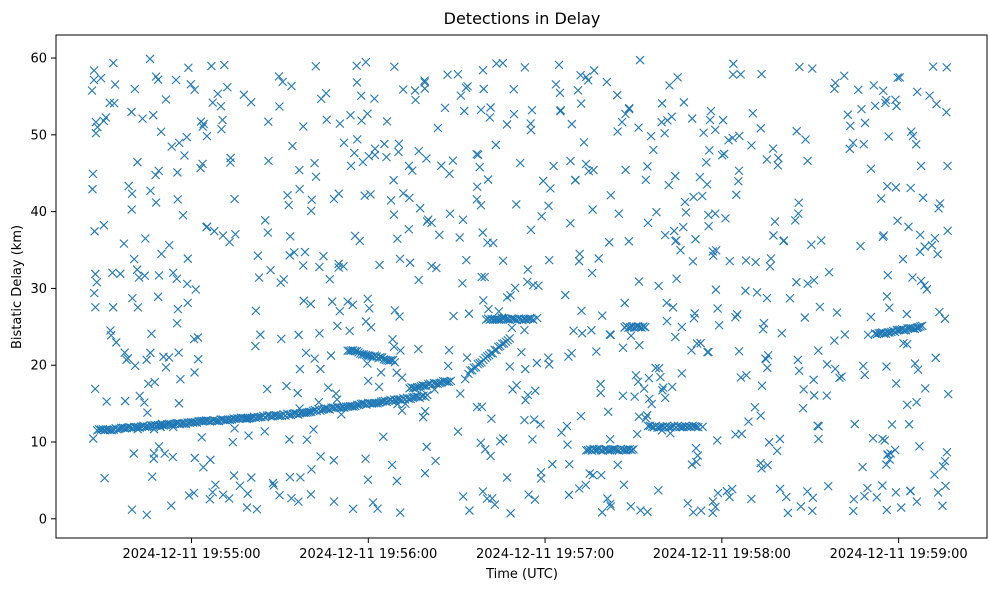 Image resolution: width=989 pixels, height=590 pixels. I want to click on y-tick-label: 10, so click(38, 443).